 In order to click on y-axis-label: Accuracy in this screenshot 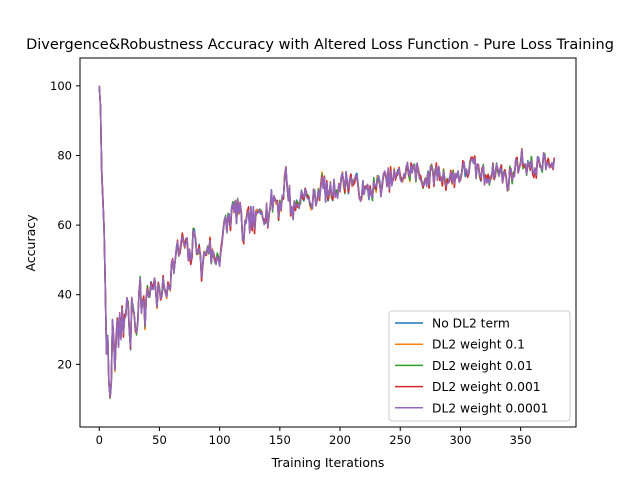, I will do `click(30, 243)`.